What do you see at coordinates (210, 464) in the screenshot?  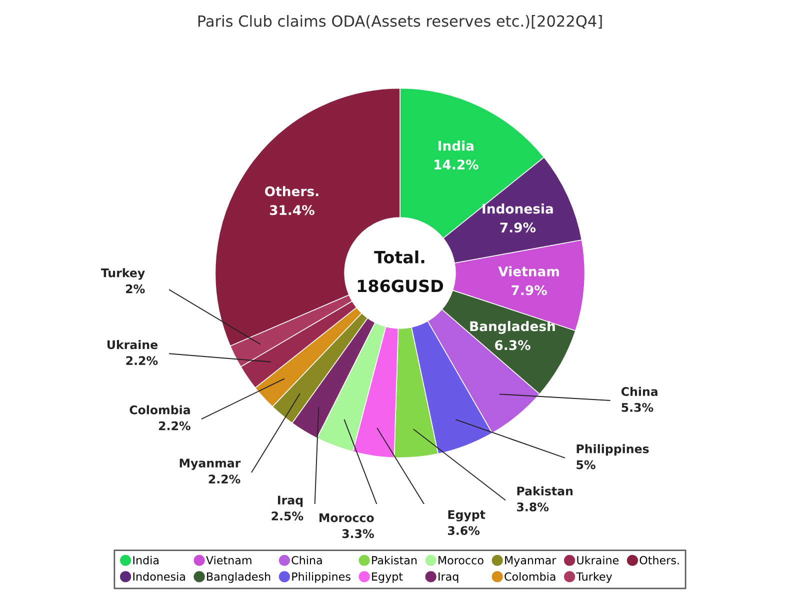 I see `slice-label: Myanmar` at bounding box center [210, 464].